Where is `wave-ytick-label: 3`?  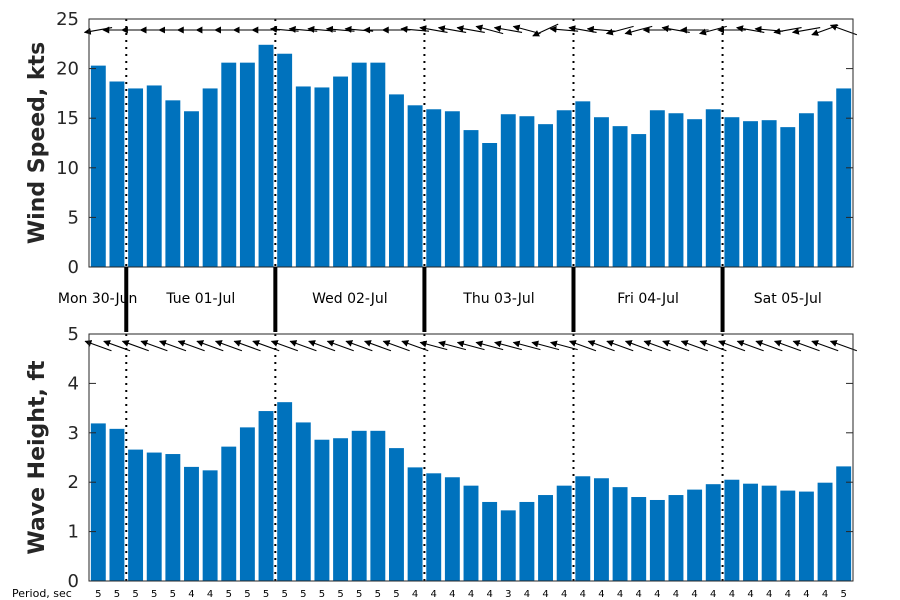 wave-ytick-label: 3 is located at coordinates (73, 433).